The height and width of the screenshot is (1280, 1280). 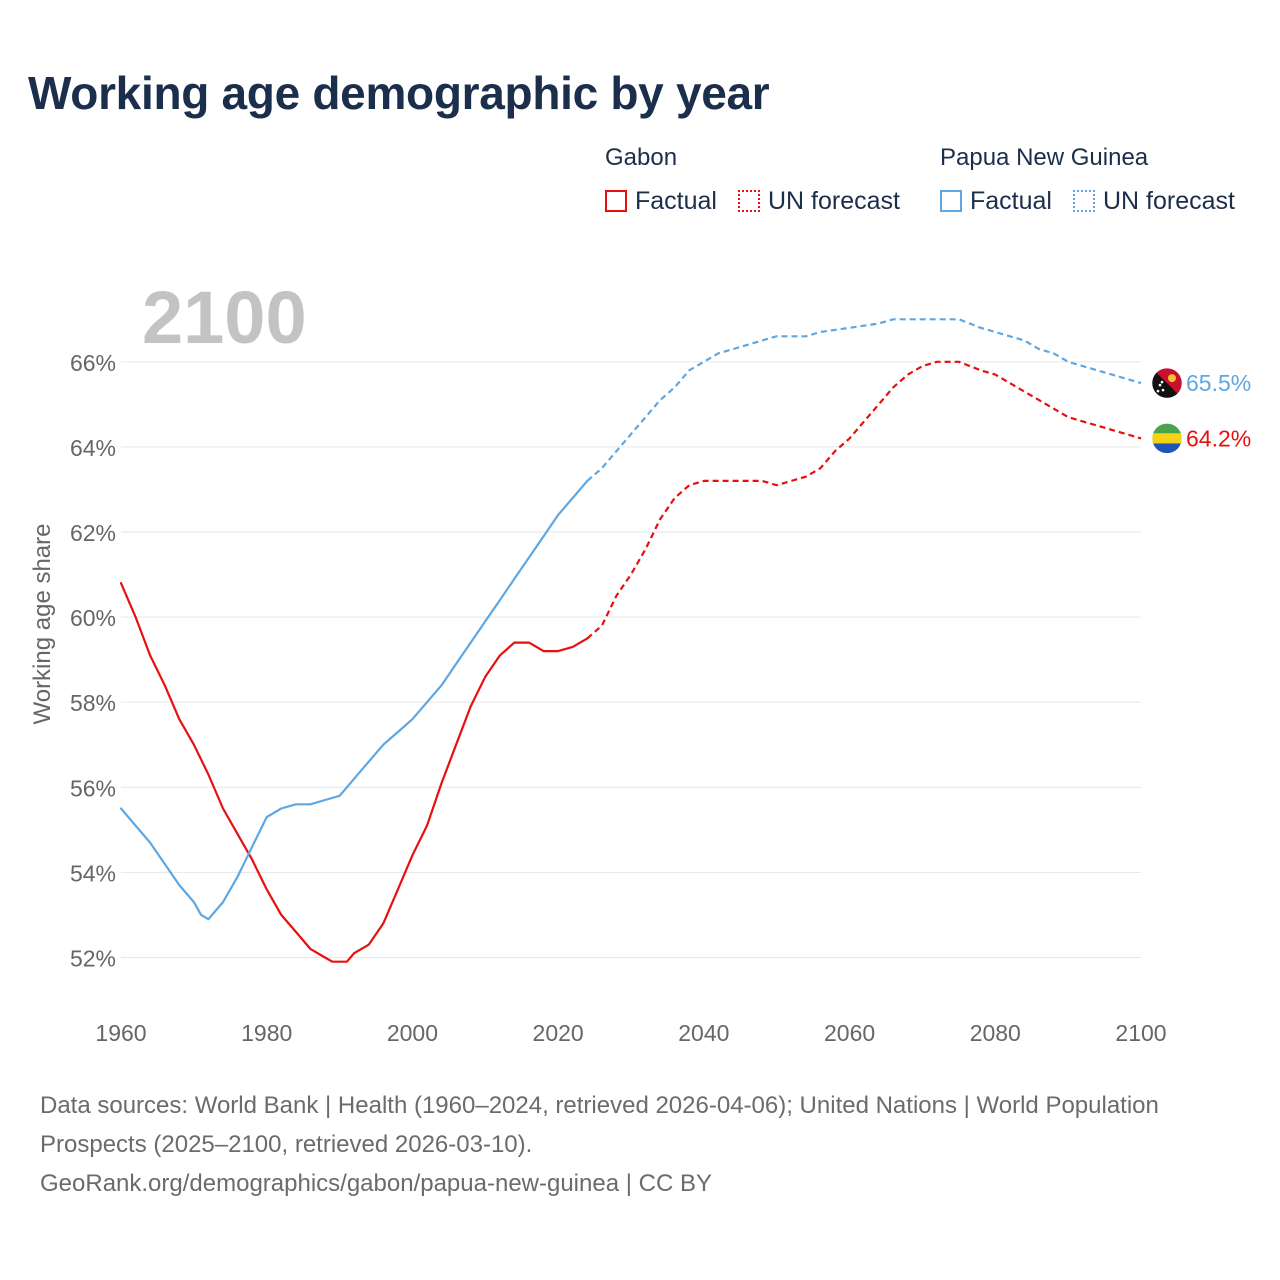 I want to click on legend-group-papua-new-guinea: Papua New Guinea, so click(x=1044, y=157).